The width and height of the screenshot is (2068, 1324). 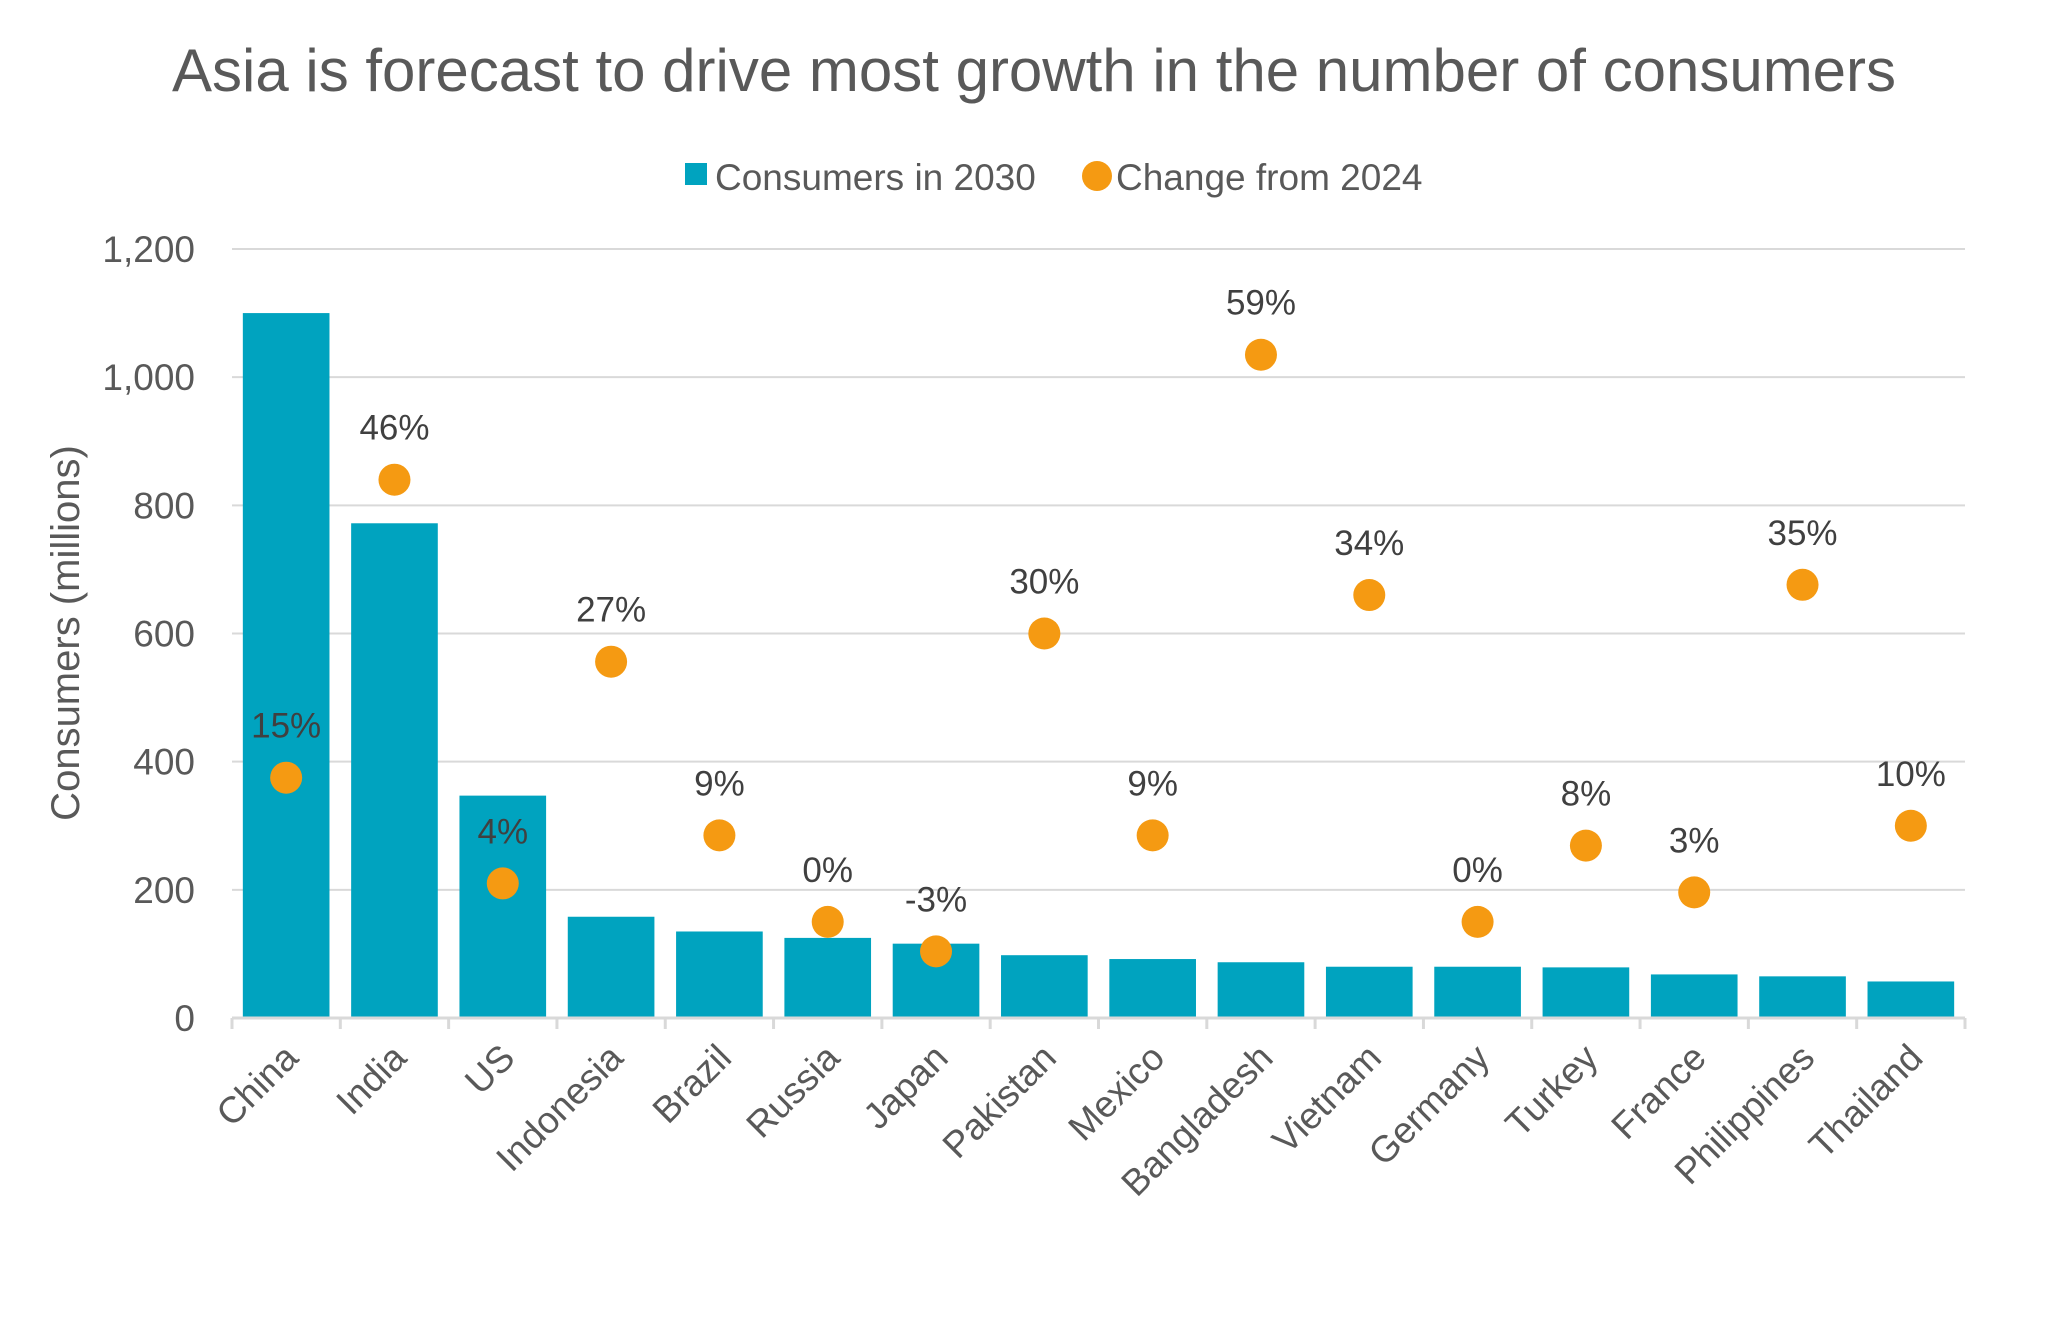 What do you see at coordinates (696, 174) in the screenshot?
I see `legend-swatch-consumers` at bounding box center [696, 174].